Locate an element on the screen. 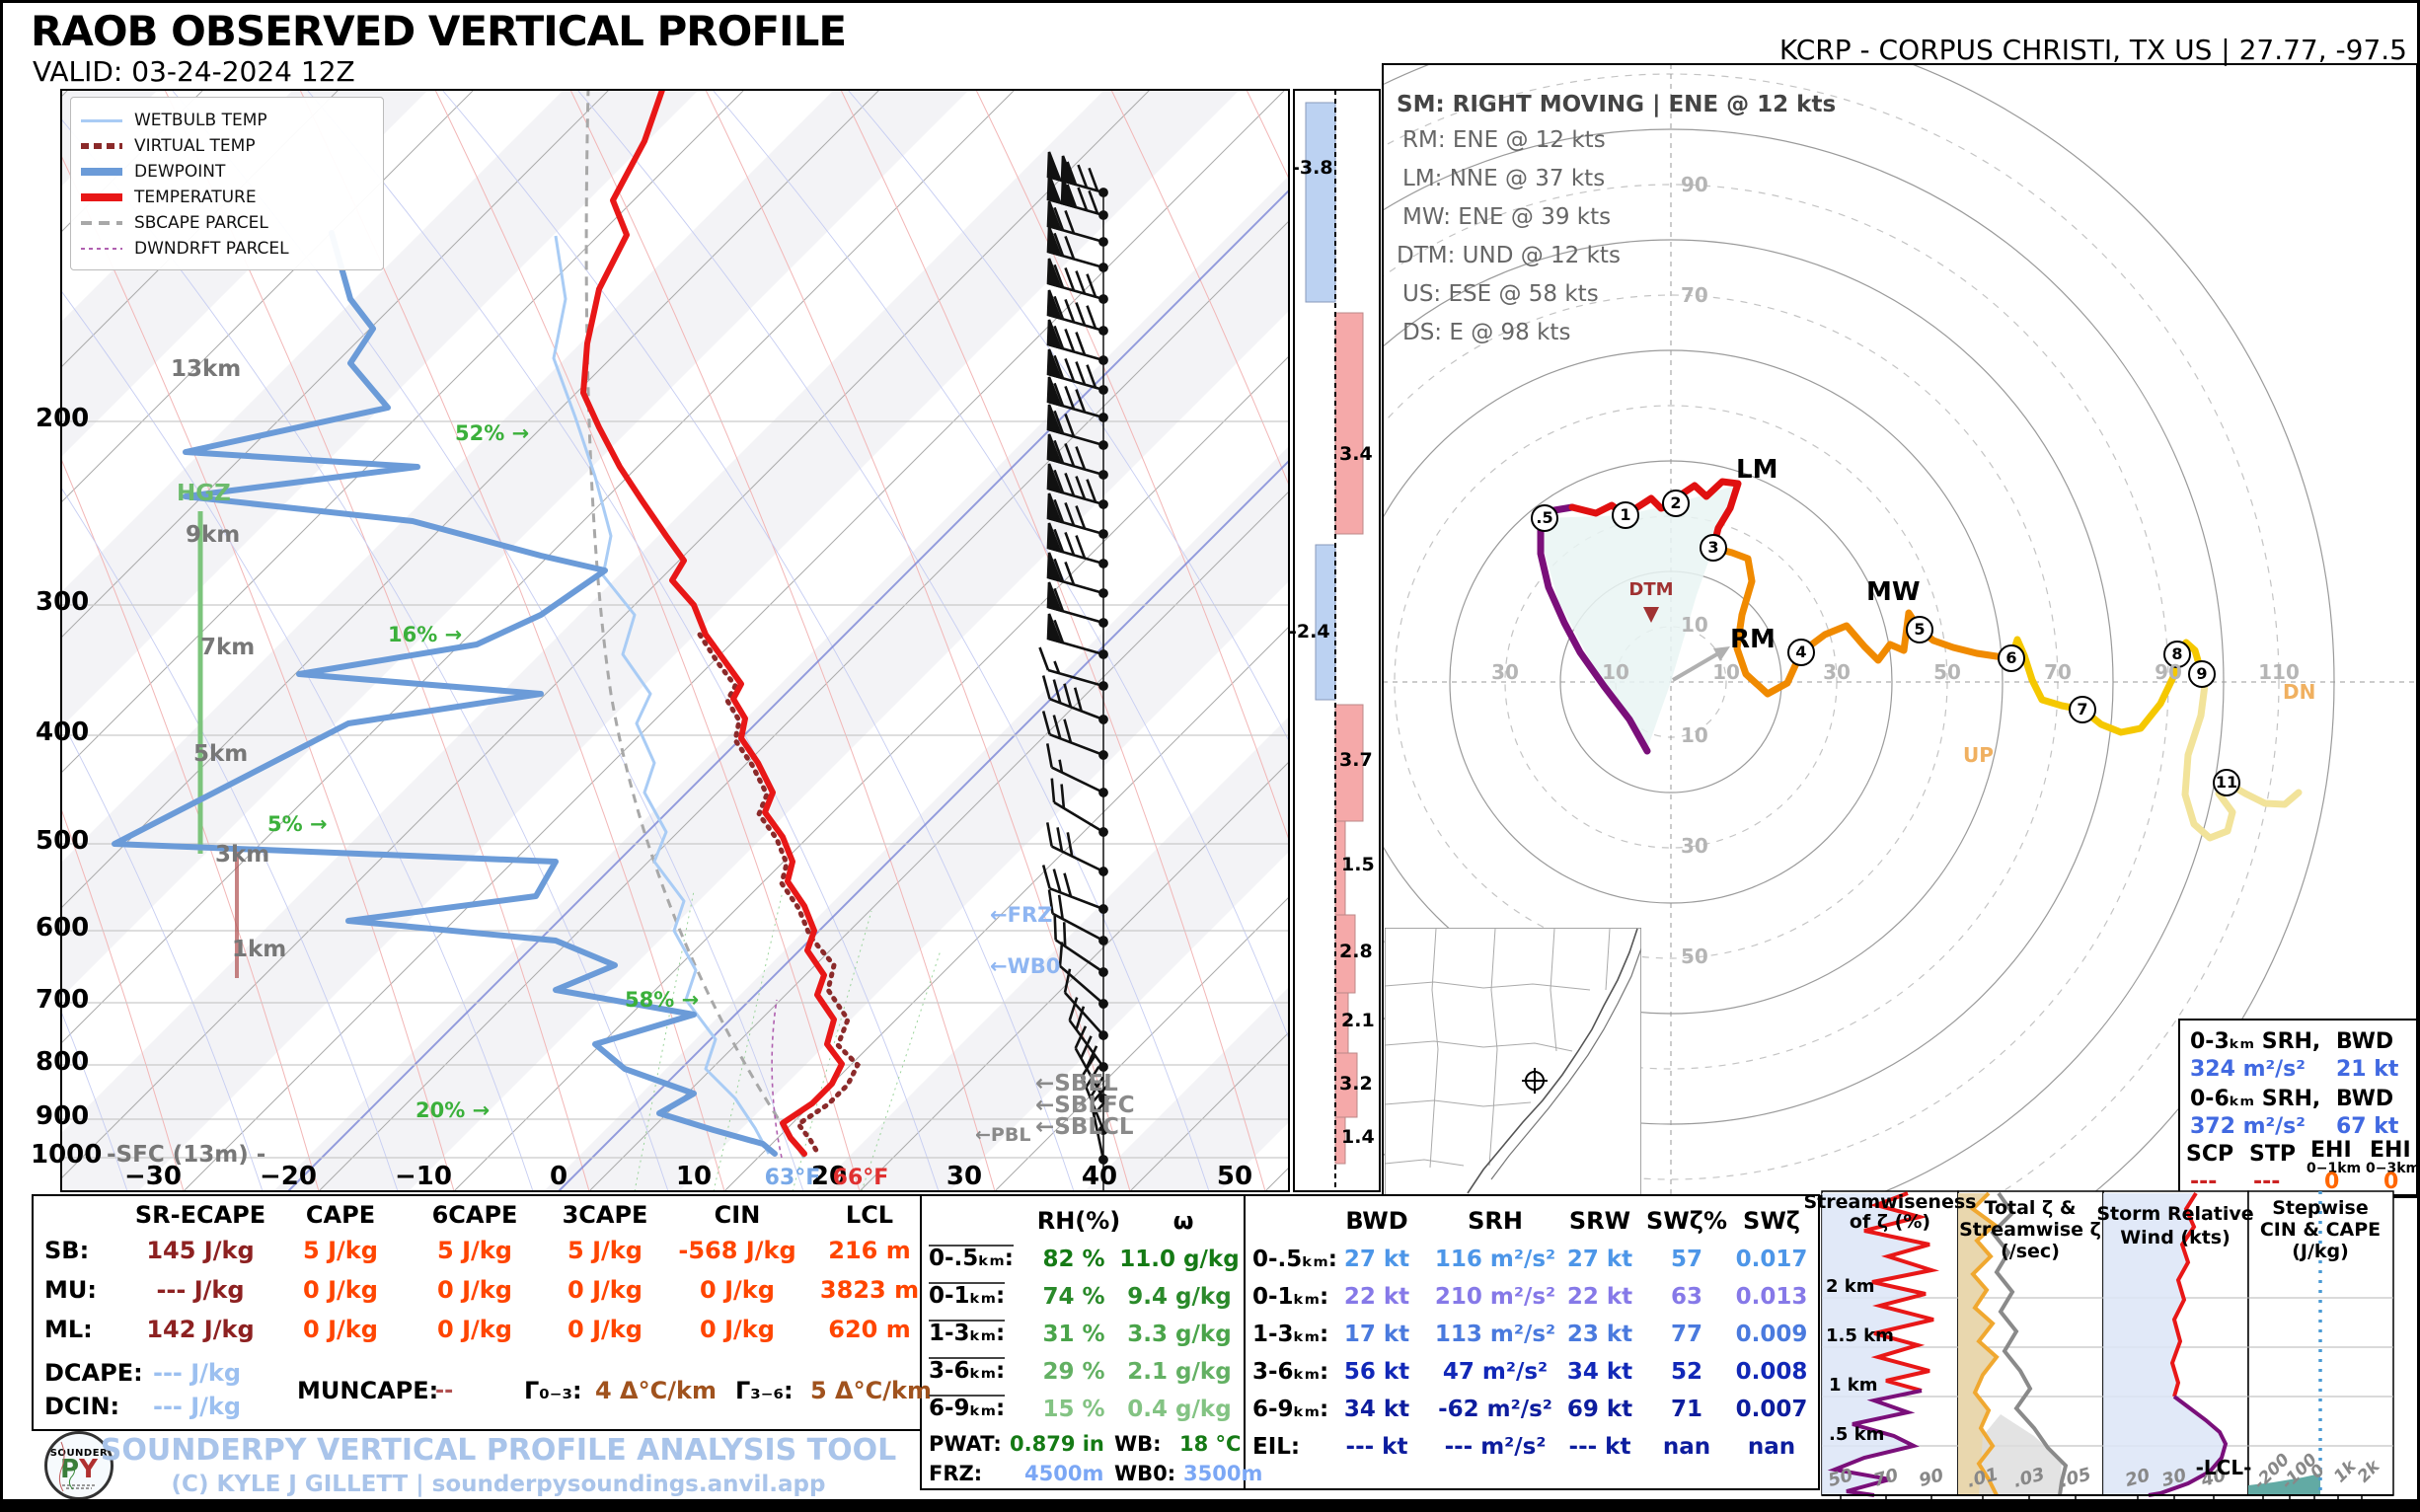  rh-annotation: 16% → is located at coordinates (425, 634).